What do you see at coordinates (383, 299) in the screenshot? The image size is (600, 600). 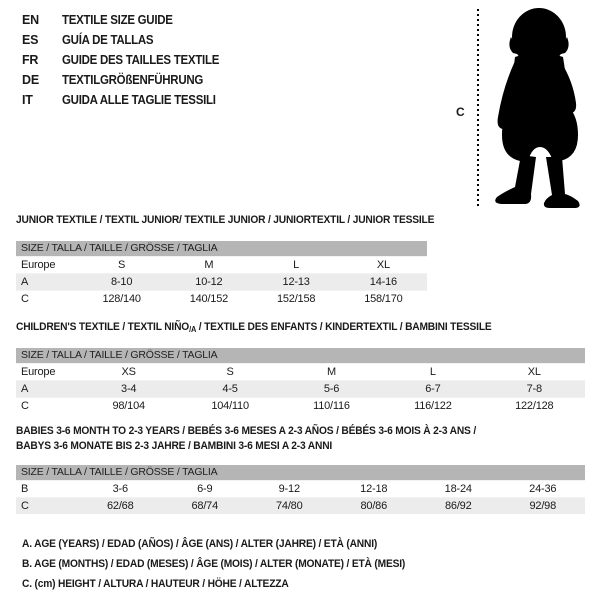 I see `cell: 158/170` at bounding box center [383, 299].